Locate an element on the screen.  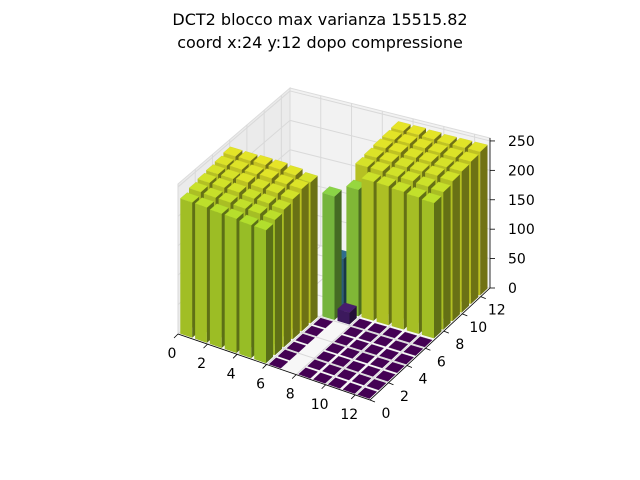
x-tick-label: 12 is located at coordinates (349, 415).